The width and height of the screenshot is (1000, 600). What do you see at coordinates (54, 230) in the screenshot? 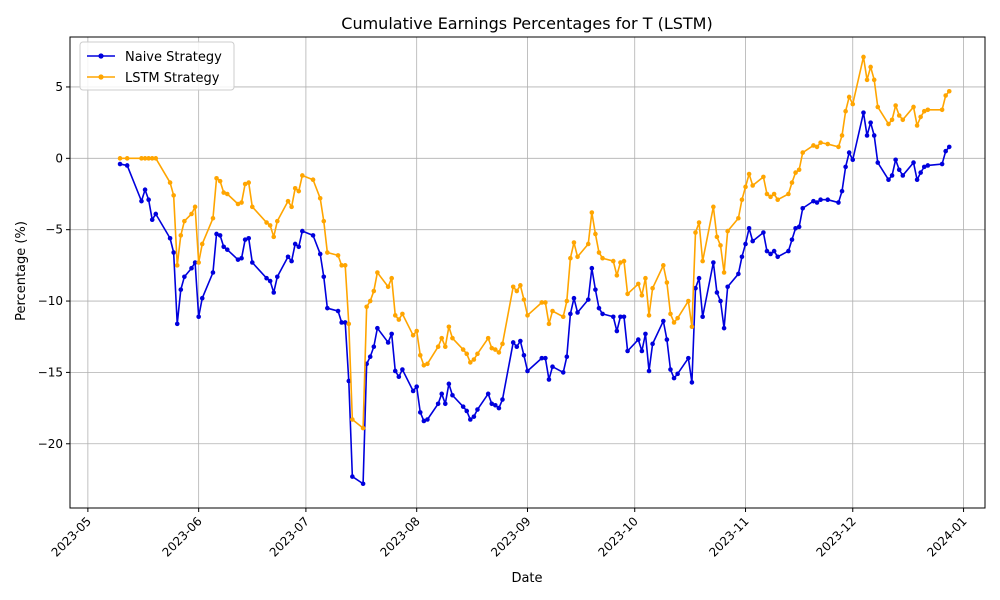
I see `y-tick-label: −5` at bounding box center [54, 230].